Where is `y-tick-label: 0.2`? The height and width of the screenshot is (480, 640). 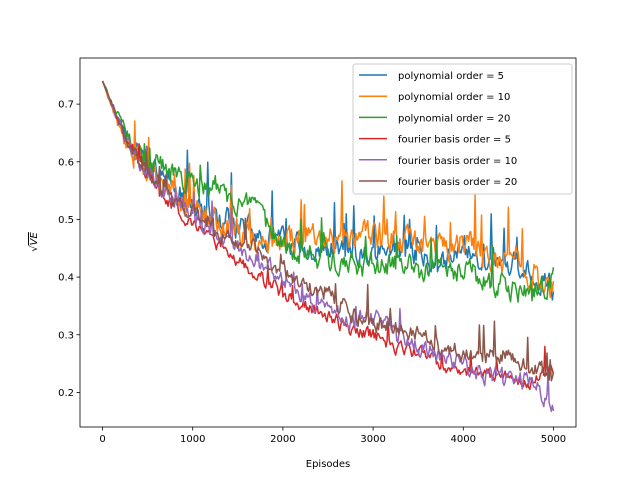
y-tick-label: 0.2 is located at coordinates (66, 393).